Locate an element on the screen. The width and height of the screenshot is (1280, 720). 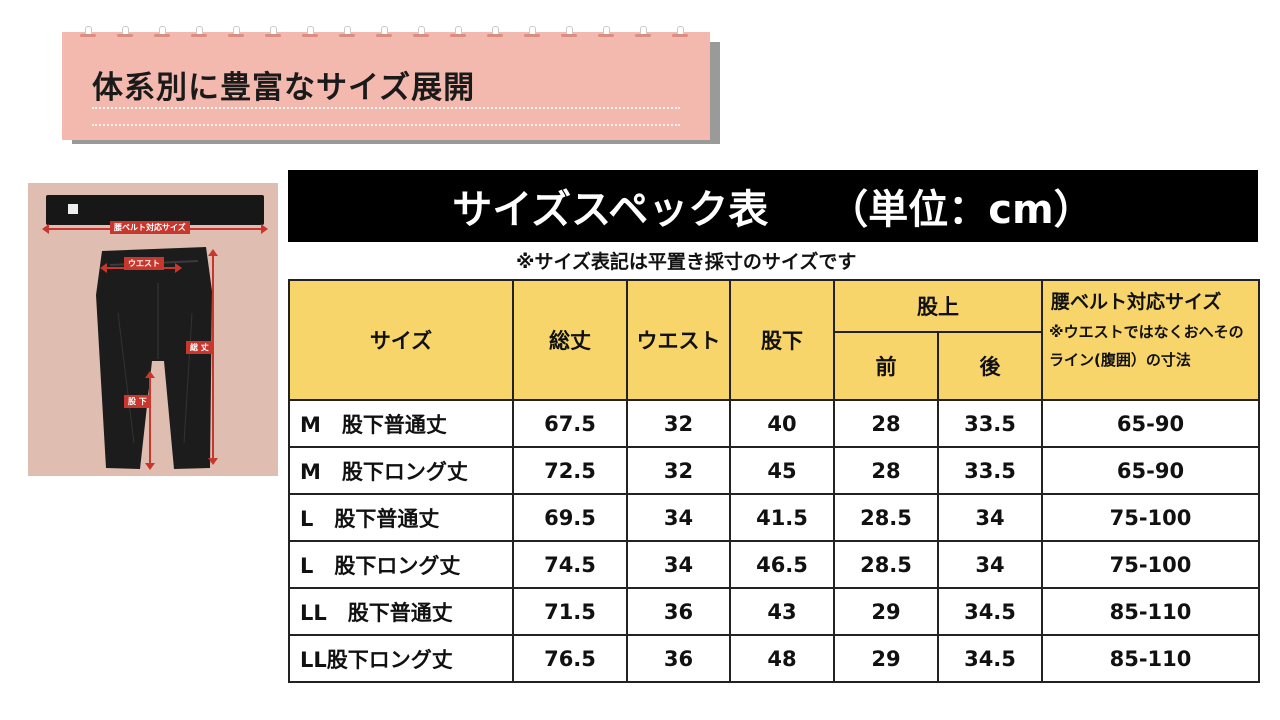
header-rise: 股上 is located at coordinates (938, 306).